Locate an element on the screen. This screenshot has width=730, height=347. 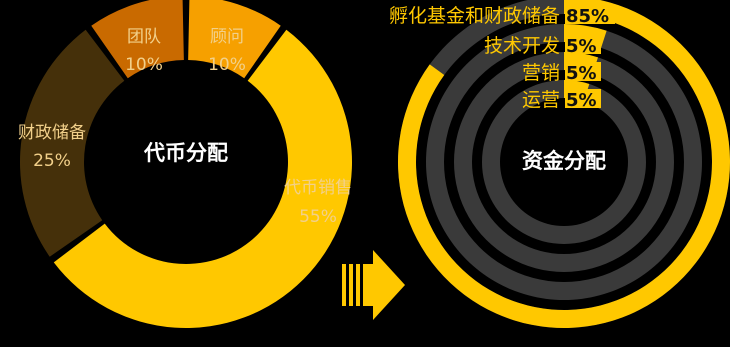
slice-pct-team: 10% is located at coordinates (144, 65).